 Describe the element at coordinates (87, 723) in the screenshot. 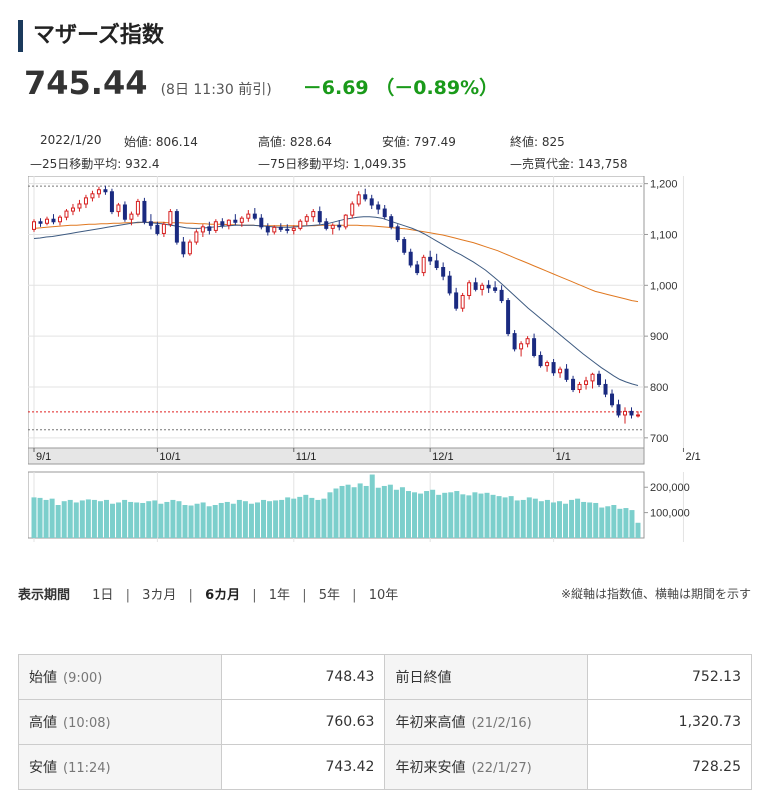

I see `high-time: (10:08)` at that location.